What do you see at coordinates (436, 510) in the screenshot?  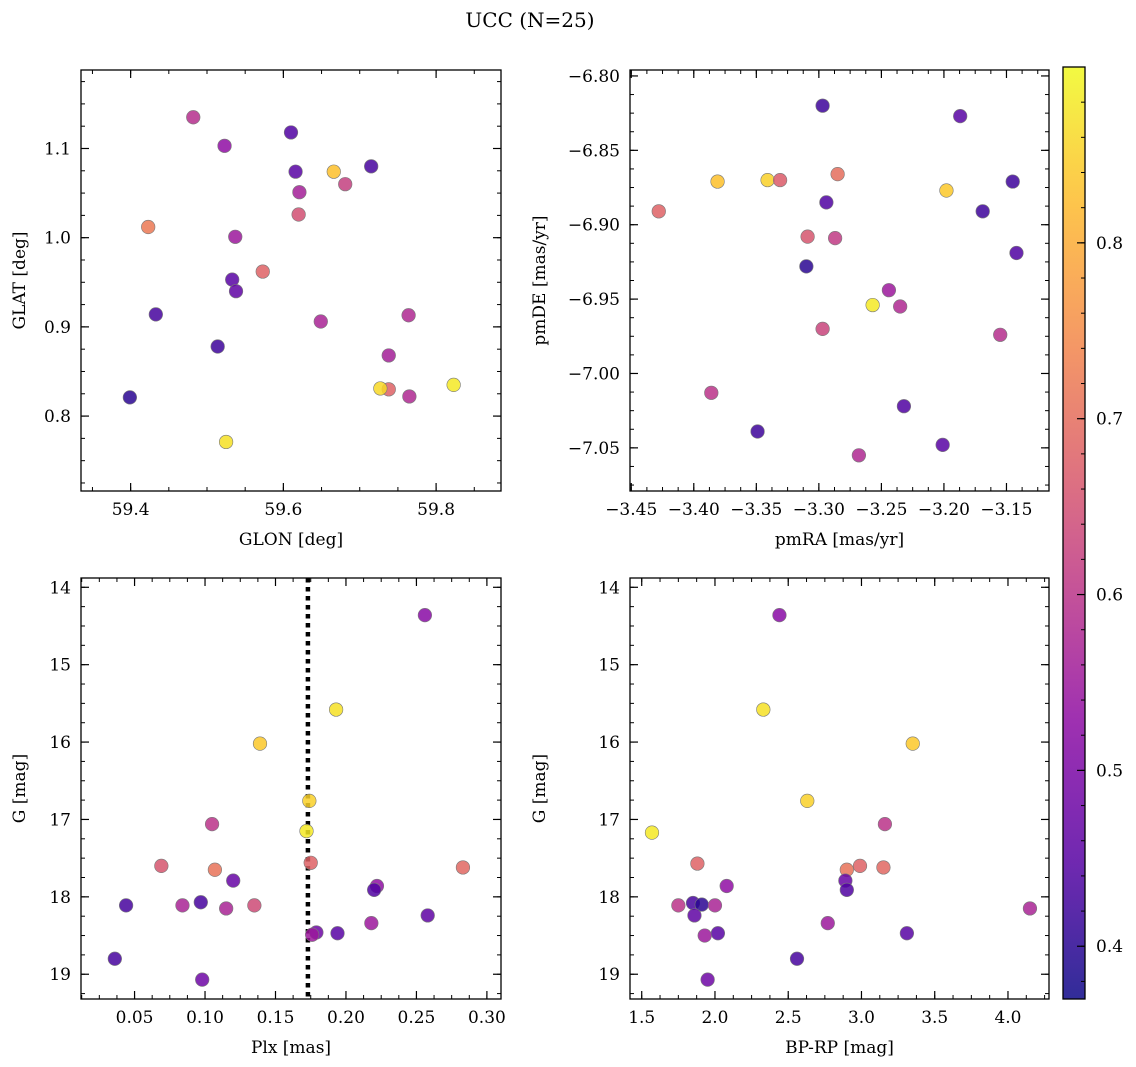 I see `x-tick-label: 59.8` at bounding box center [436, 510].